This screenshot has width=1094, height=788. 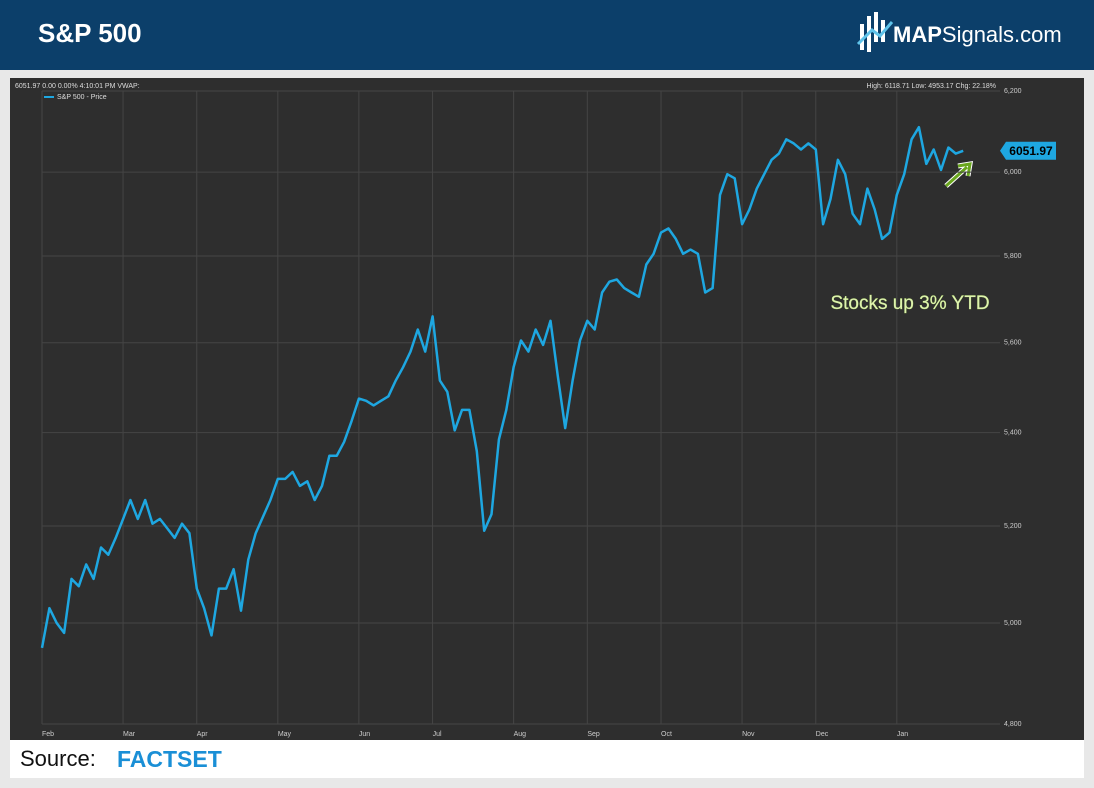 What do you see at coordinates (917, 34) in the screenshot?
I see `logo-bold: MAP` at bounding box center [917, 34].